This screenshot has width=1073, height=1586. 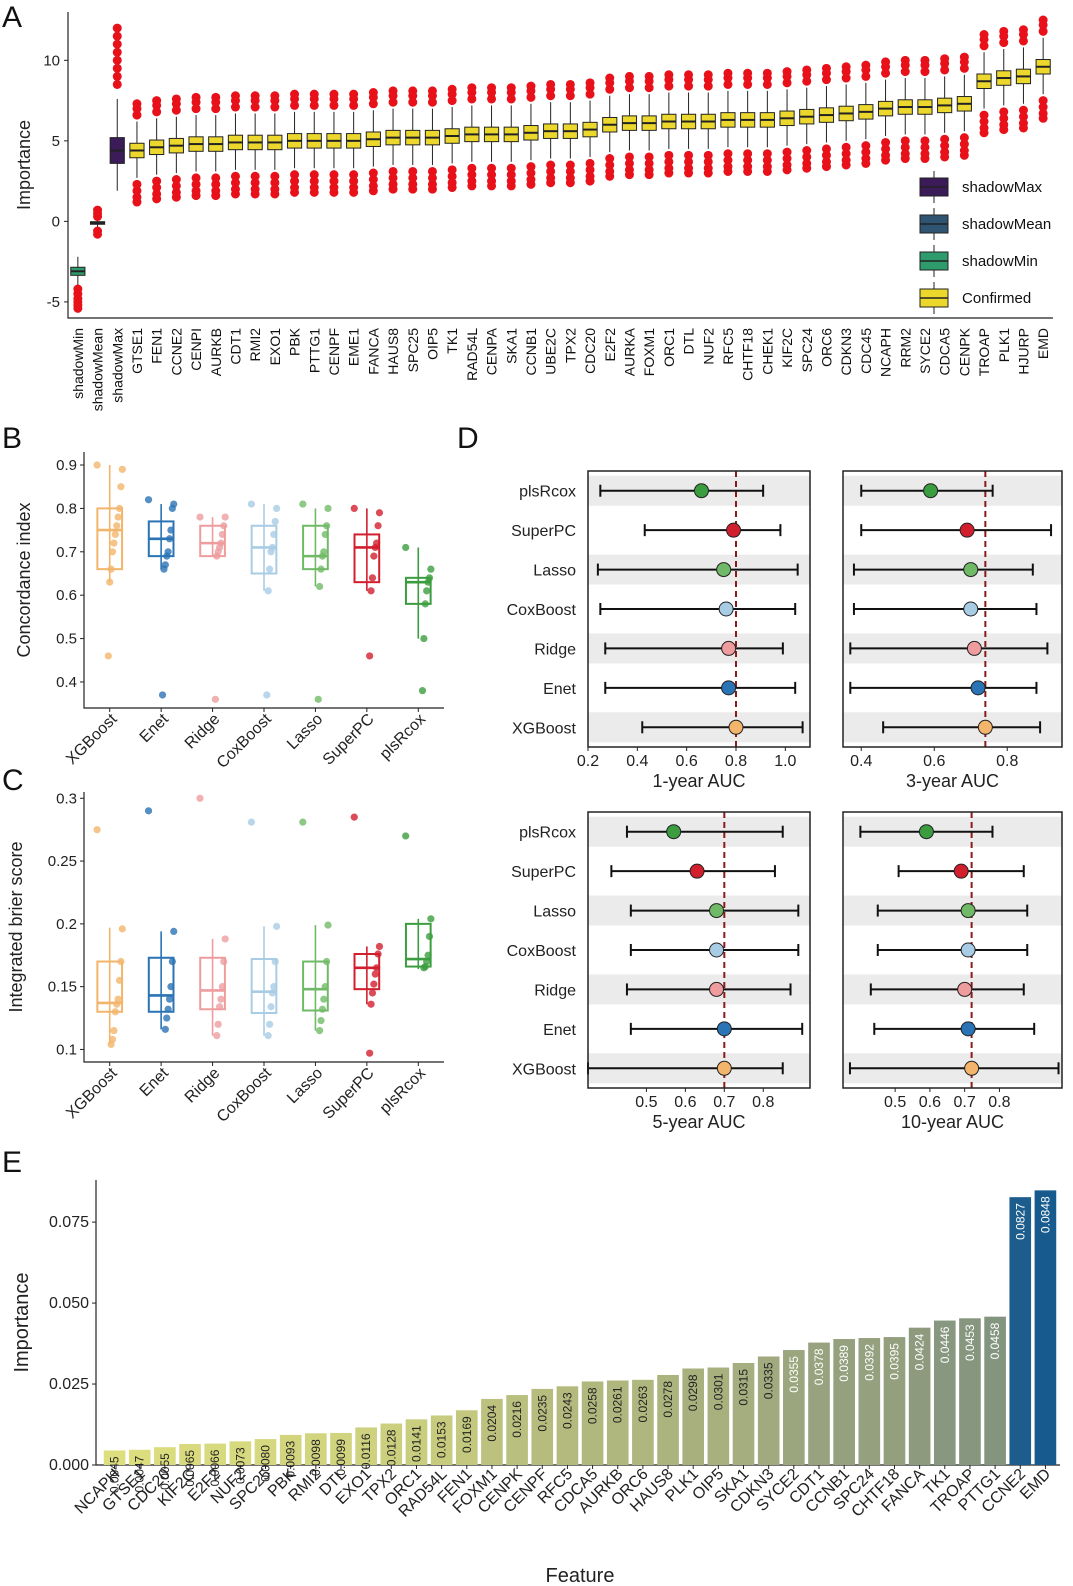 What do you see at coordinates (1023, 351) in the screenshot?
I see `panel-a-xtick-label: HJURP` at bounding box center [1023, 351].